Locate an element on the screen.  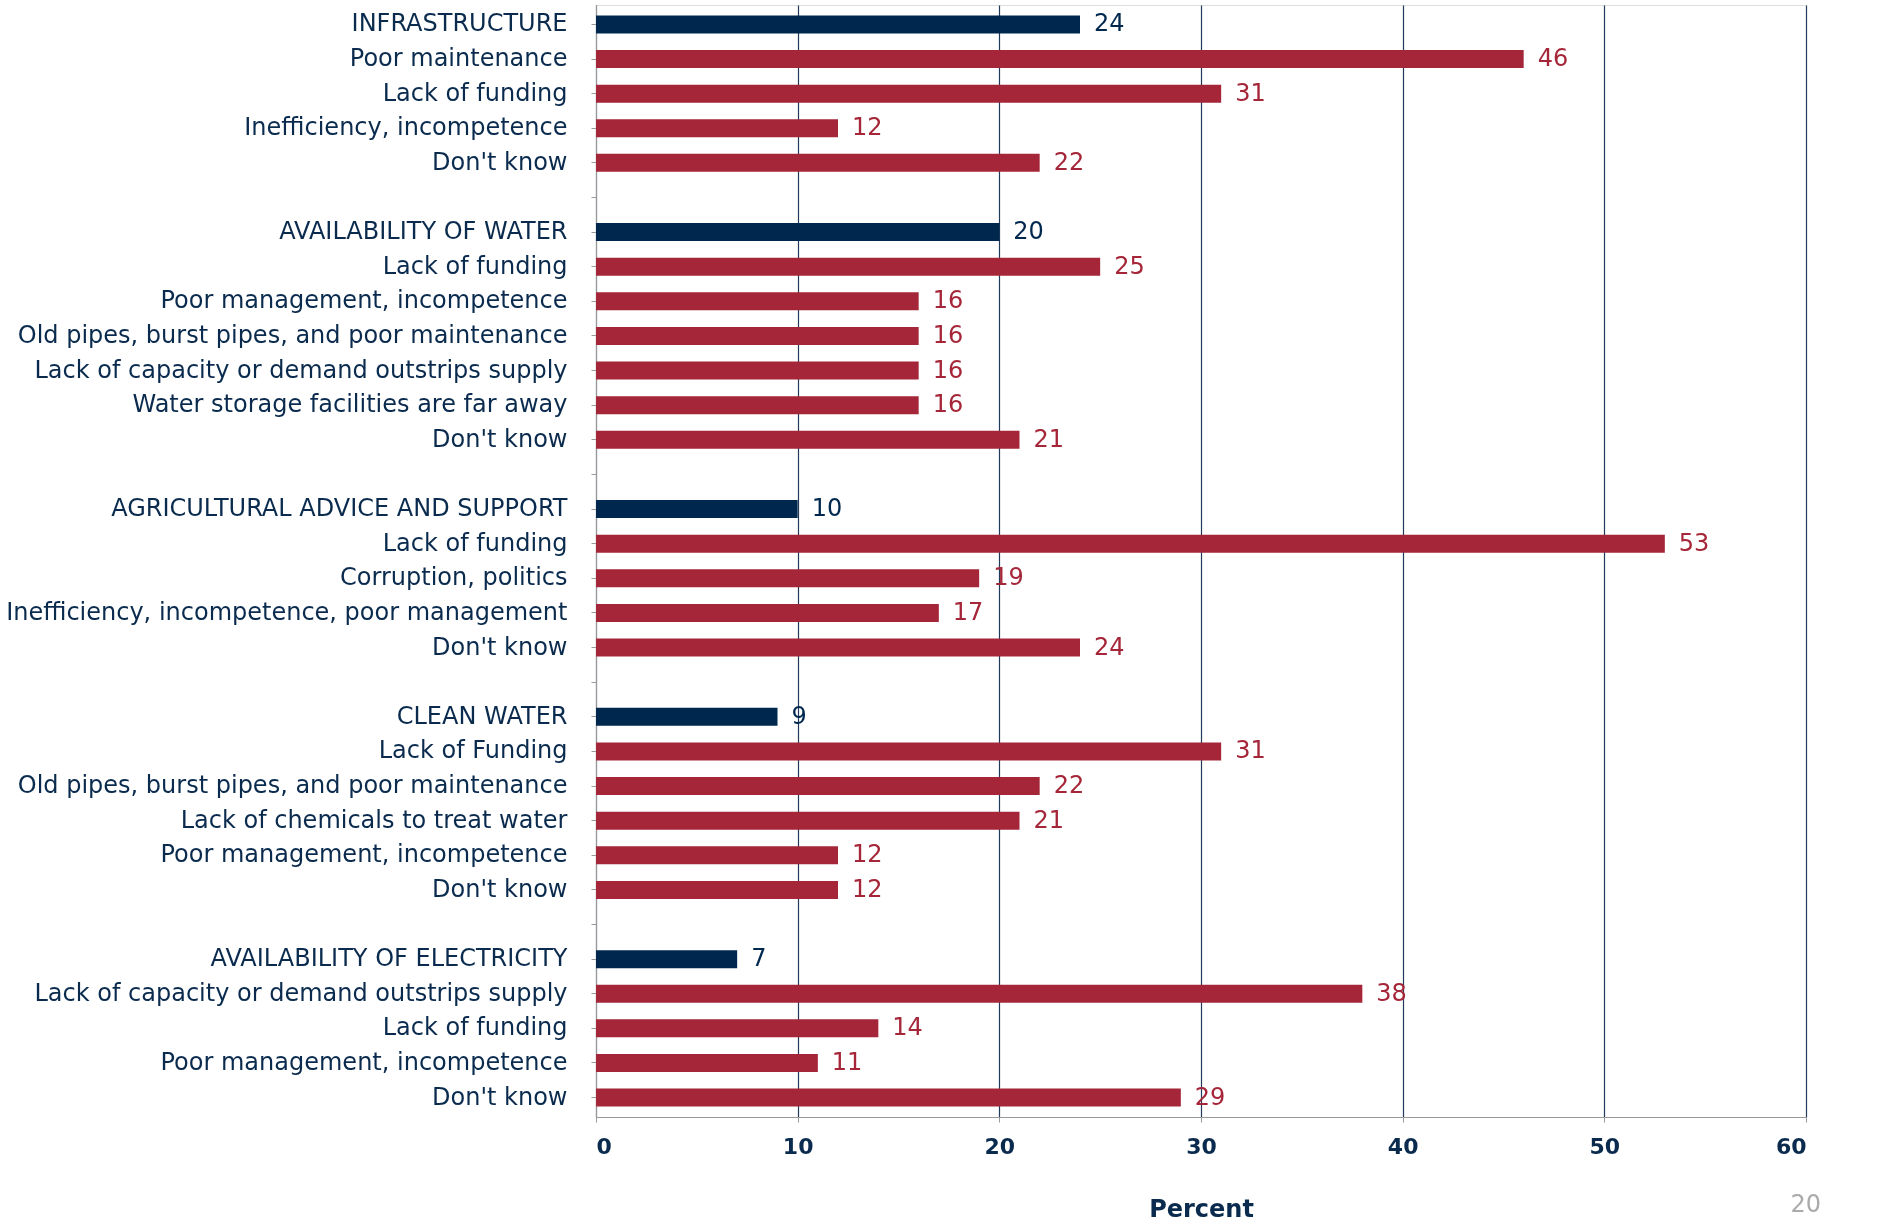
x-tick-label: 20 is located at coordinates (1000, 1146).